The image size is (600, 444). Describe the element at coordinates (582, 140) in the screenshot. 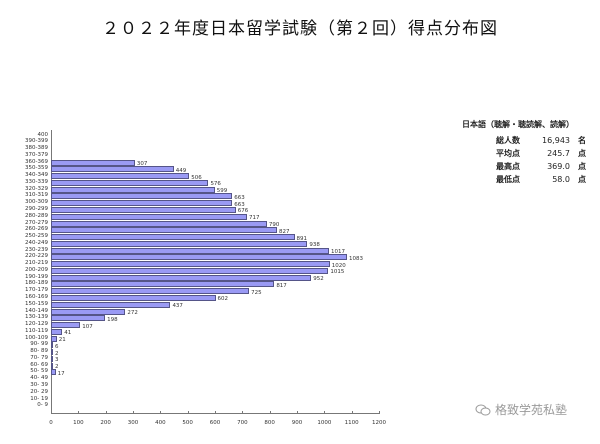

I see `stat-unit: 名` at that location.